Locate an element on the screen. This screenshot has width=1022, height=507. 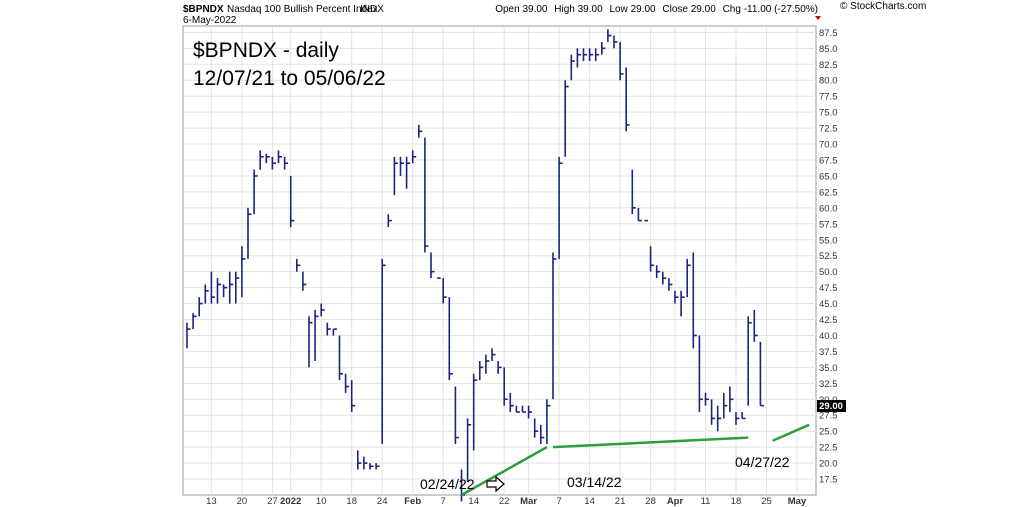
high-value: 39.00 is located at coordinates (590, 9).